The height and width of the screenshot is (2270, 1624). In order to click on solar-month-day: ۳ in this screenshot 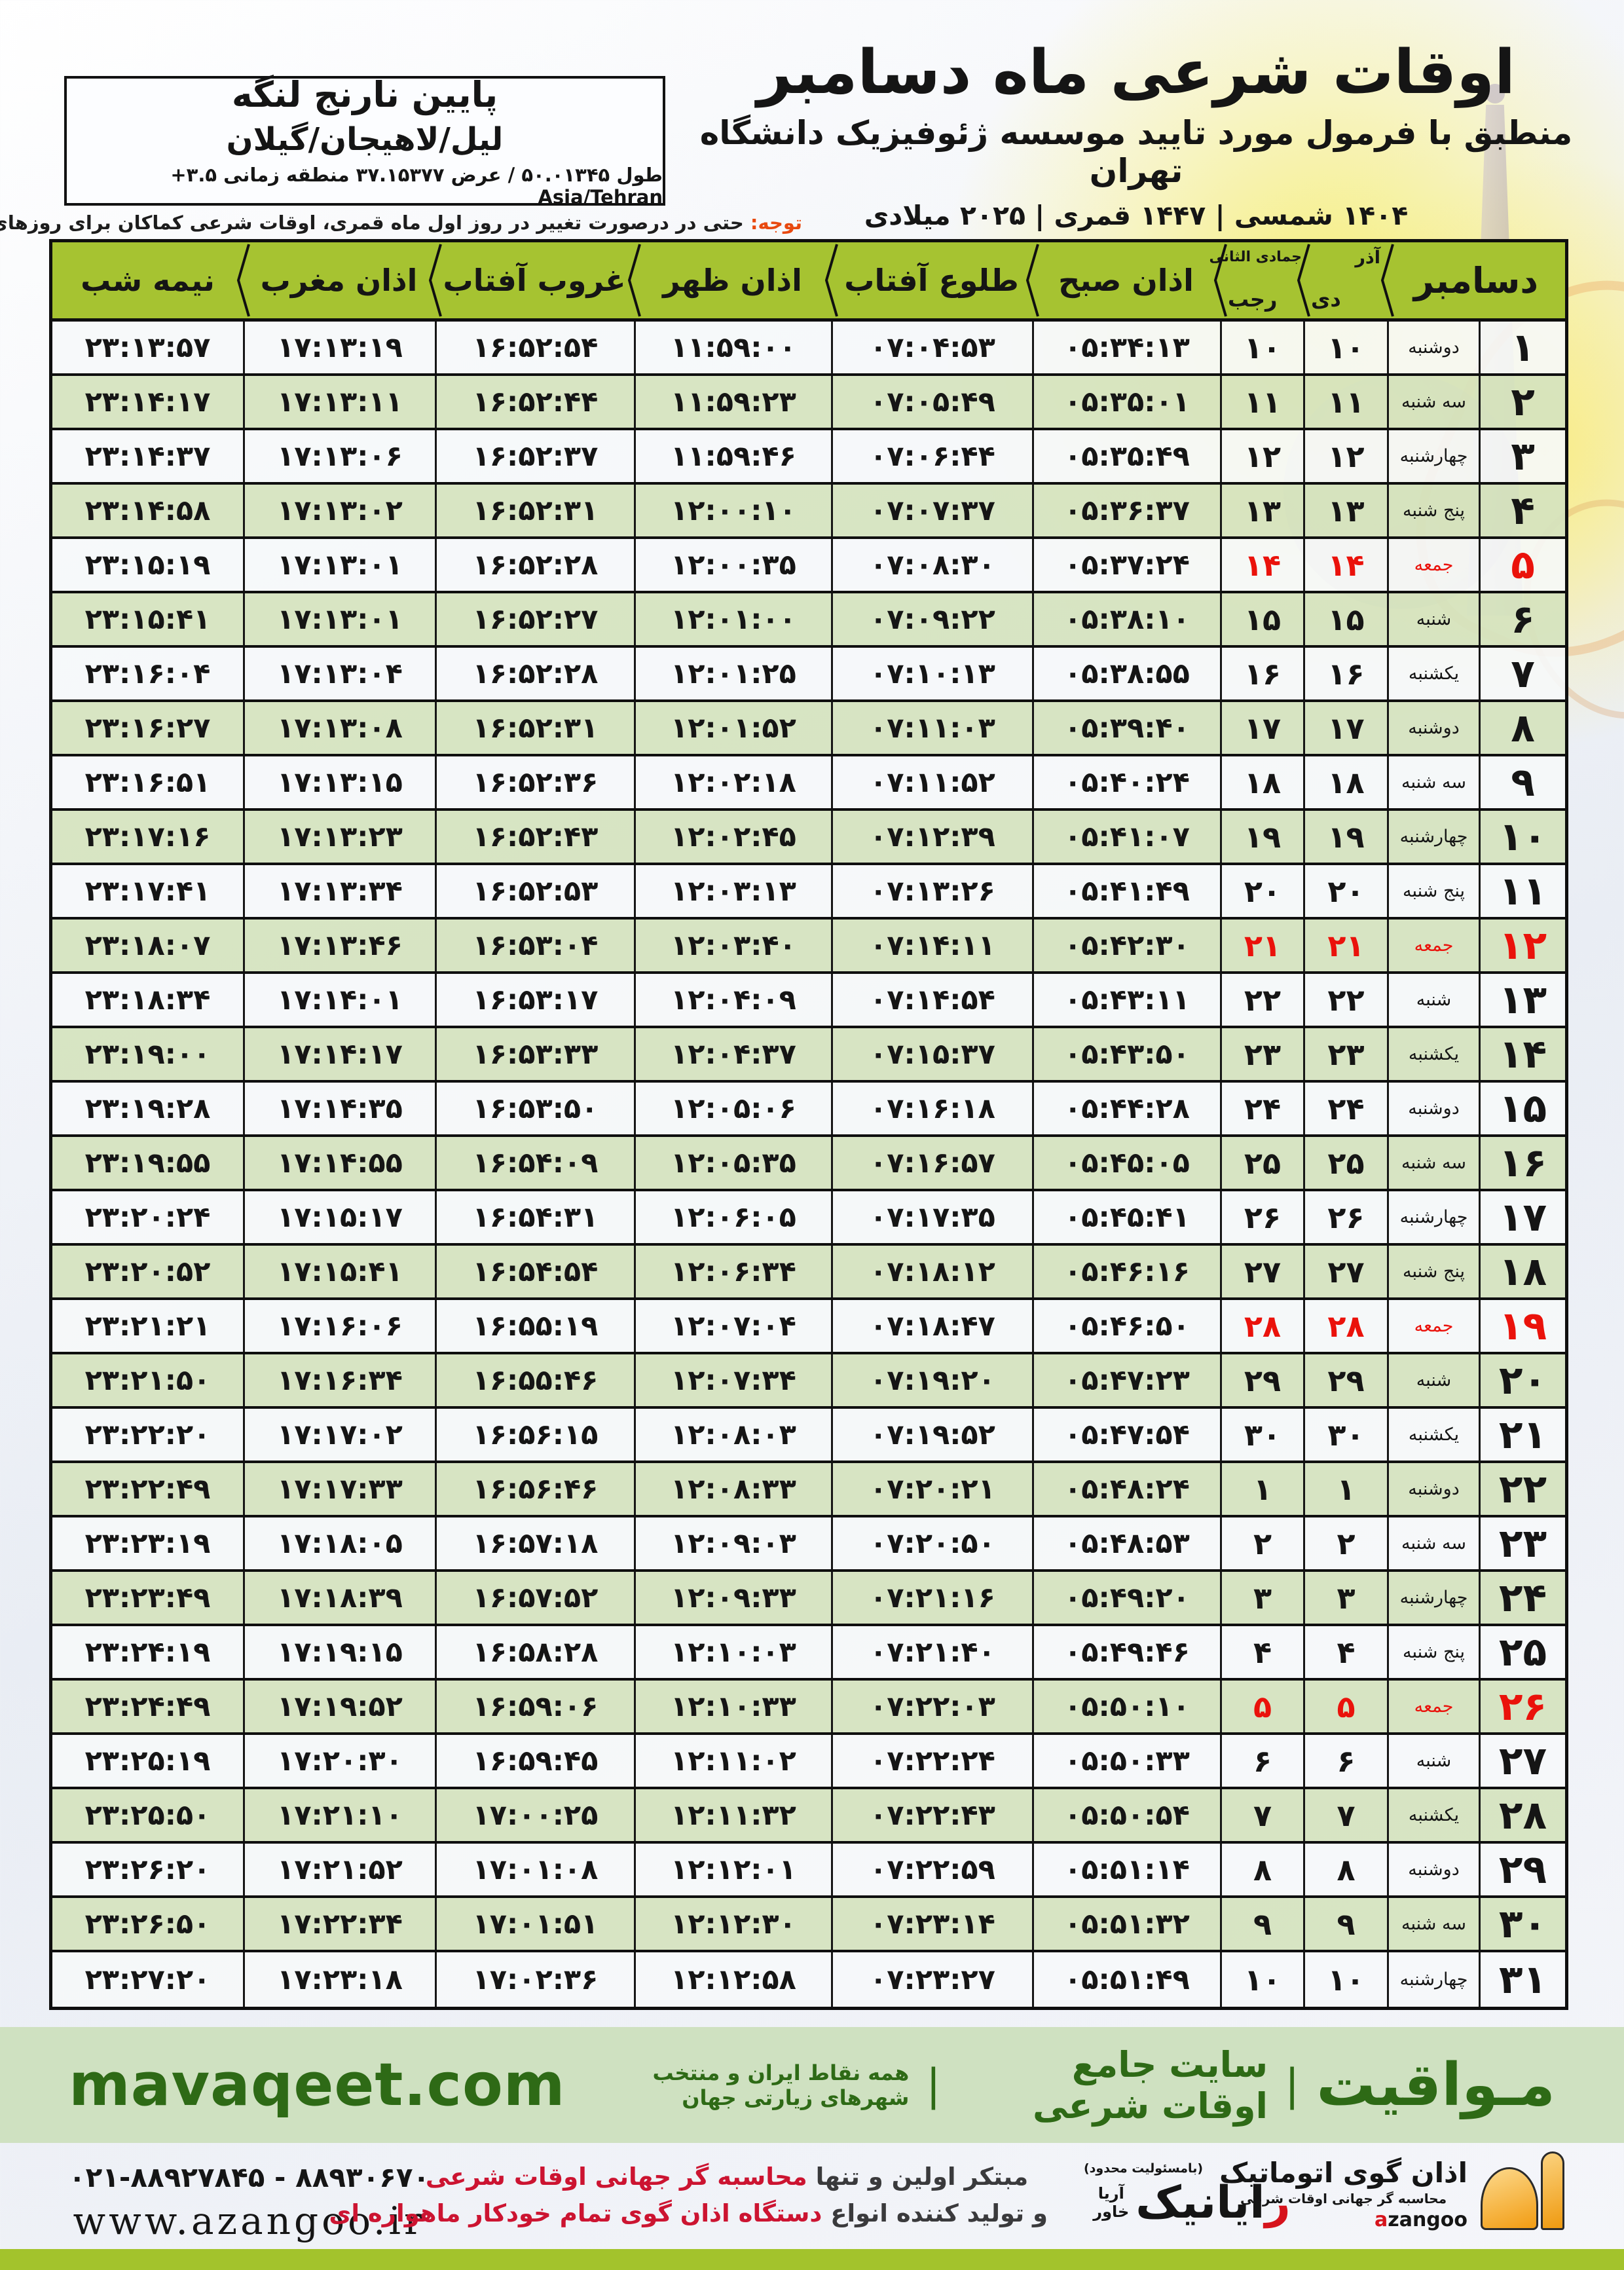, I will do `click(1345, 1598)`.